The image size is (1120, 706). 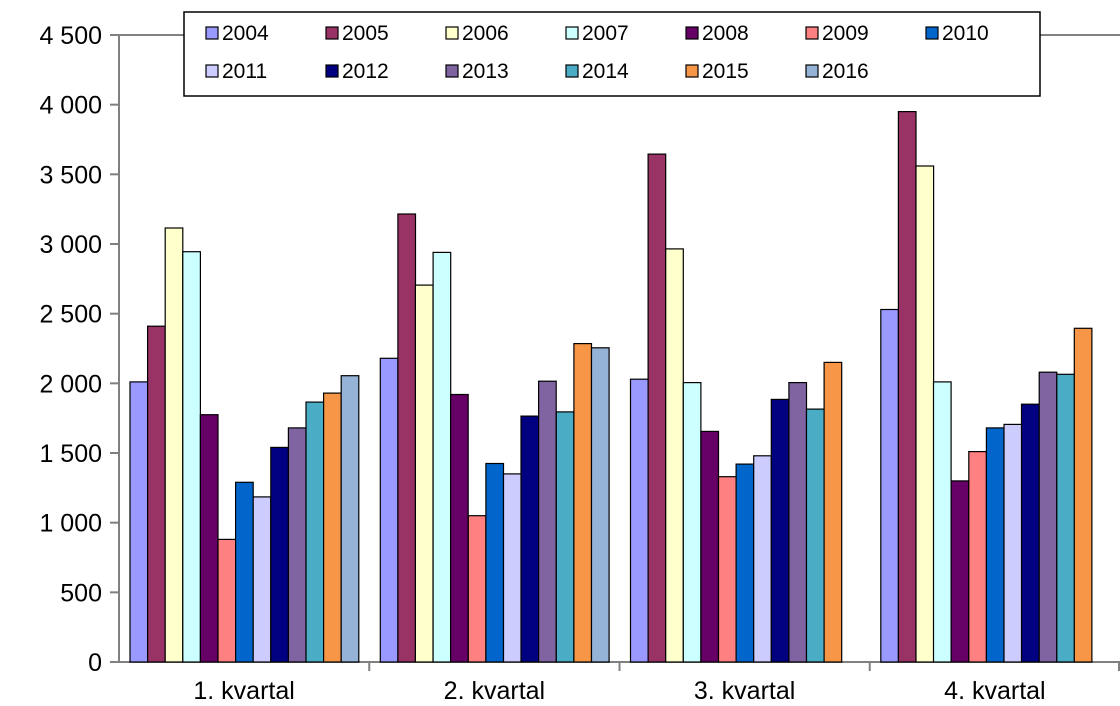 What do you see at coordinates (81, 593) in the screenshot?
I see `y-tick-label: 500` at bounding box center [81, 593].